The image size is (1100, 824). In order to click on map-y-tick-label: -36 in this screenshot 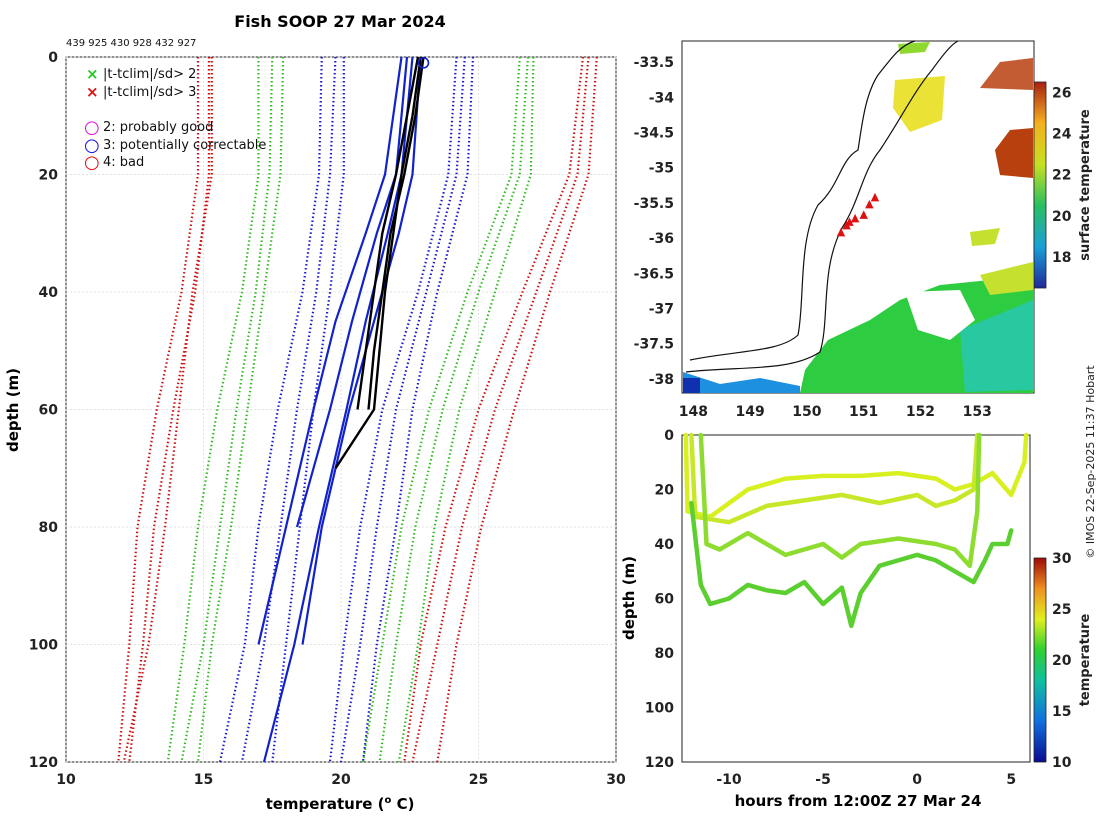, I will do `click(661, 239)`.